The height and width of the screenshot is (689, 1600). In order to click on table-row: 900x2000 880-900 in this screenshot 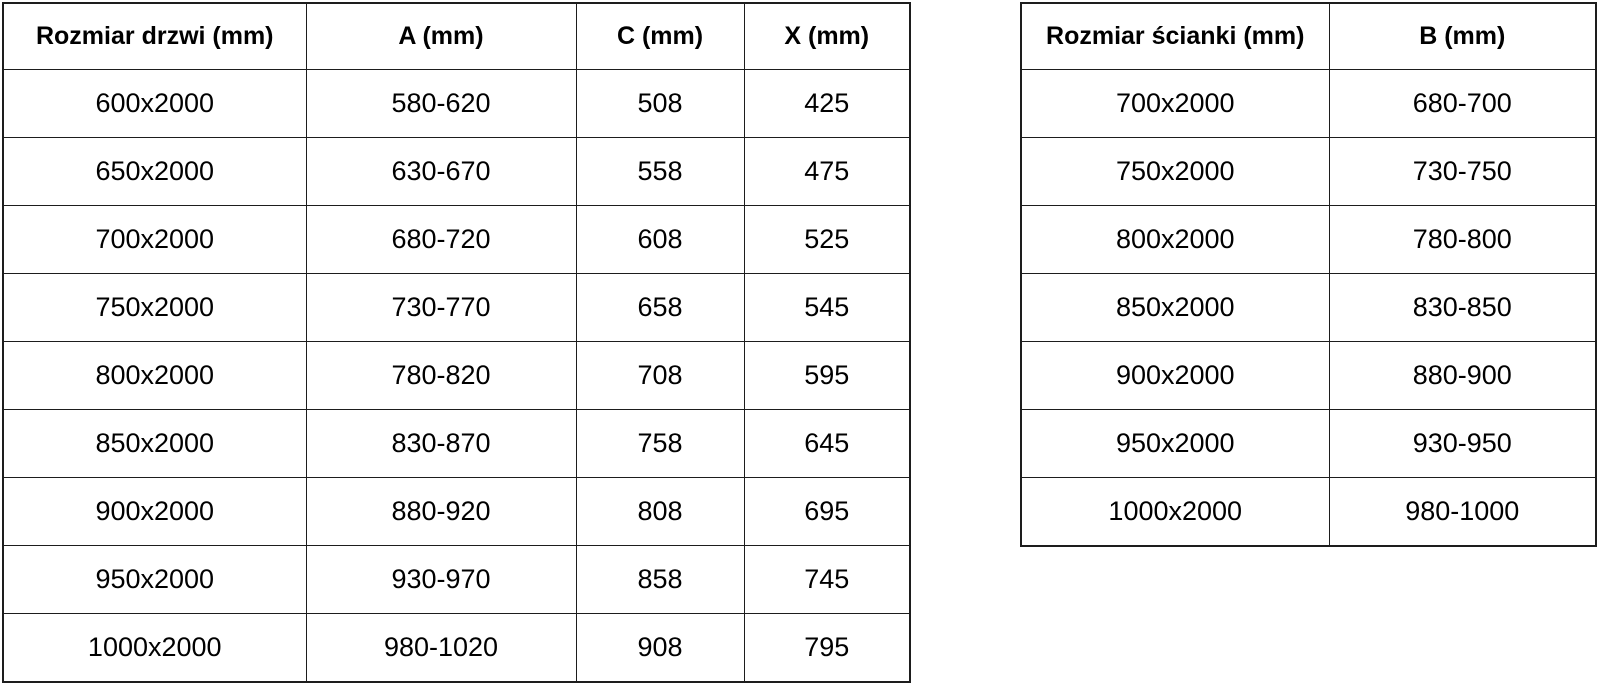, I will do `click(1308, 375)`.